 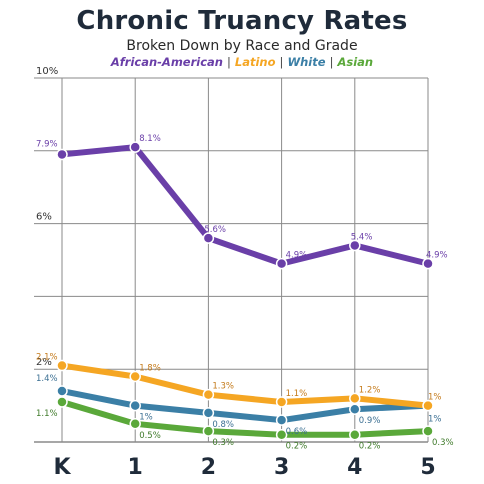 What do you see at coordinates (354, 467) in the screenshot?
I see `x-tick-label: 4` at bounding box center [354, 467].